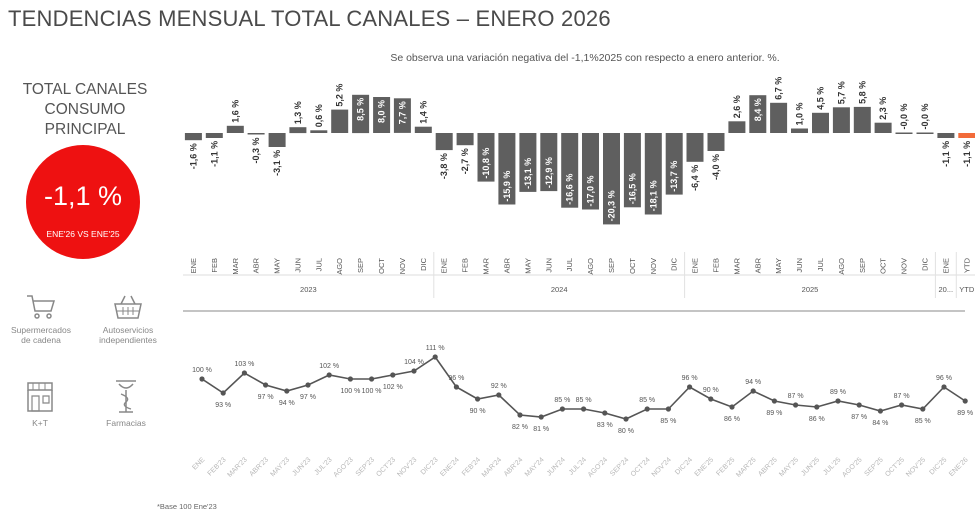 This screenshot has width=975, height=524. Describe the element at coordinates (193, 156) in the screenshot. I see `bar-value-label: -1,6 %` at that location.